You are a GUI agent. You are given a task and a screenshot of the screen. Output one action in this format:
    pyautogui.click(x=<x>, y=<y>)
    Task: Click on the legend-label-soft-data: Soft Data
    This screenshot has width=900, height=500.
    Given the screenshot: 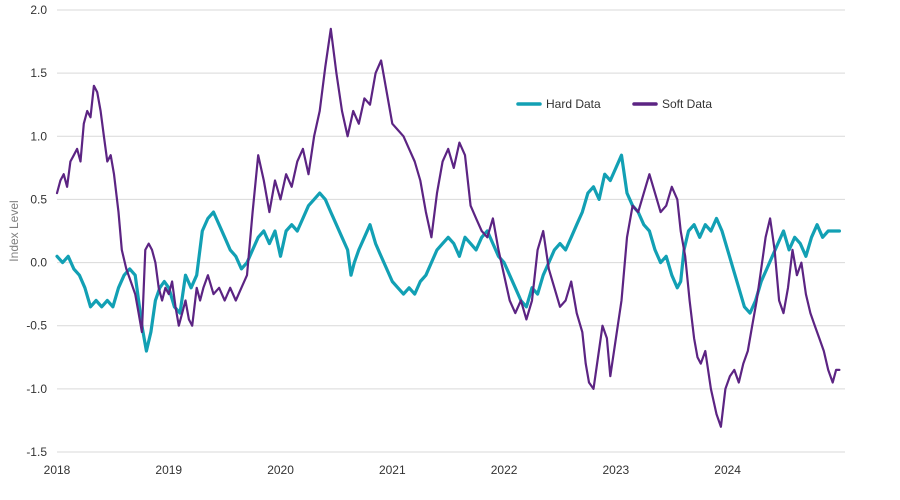 What is the action you would take?
    pyautogui.click(x=687, y=104)
    